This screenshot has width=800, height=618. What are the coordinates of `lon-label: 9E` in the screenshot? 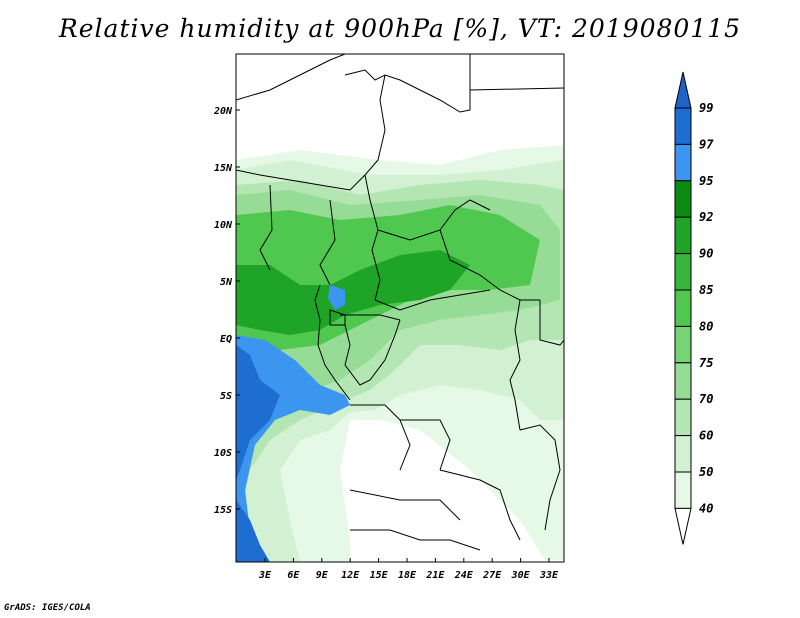 It's located at (322, 575).